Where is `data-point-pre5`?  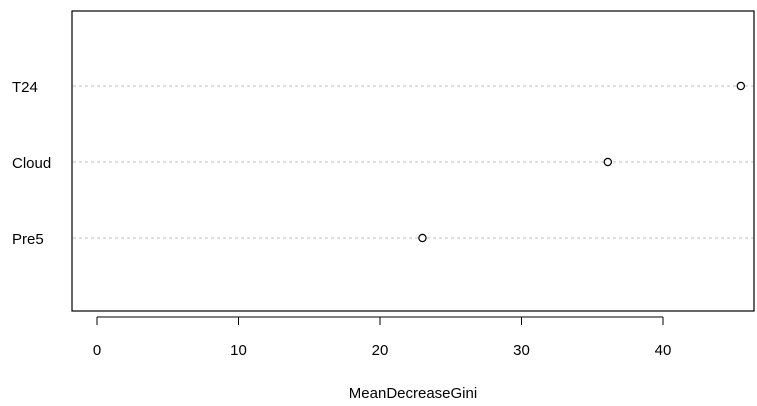
data-point-pre5 is located at coordinates (422, 238).